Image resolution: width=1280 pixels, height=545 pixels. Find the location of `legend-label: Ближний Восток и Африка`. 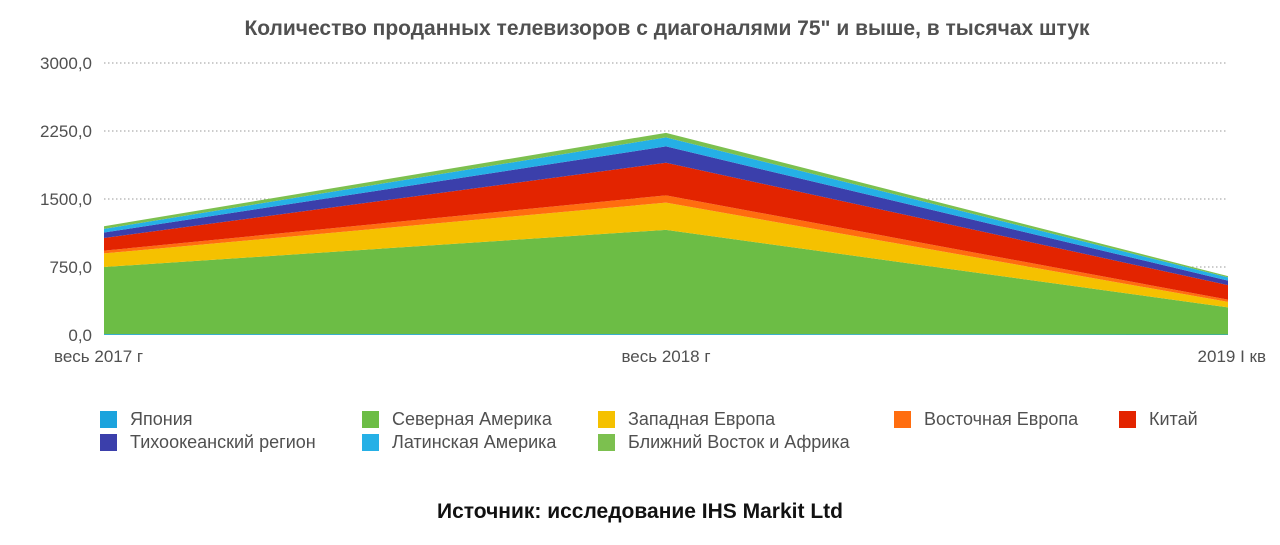

legend-label: Ближний Восток и Африка is located at coordinates (739, 442).